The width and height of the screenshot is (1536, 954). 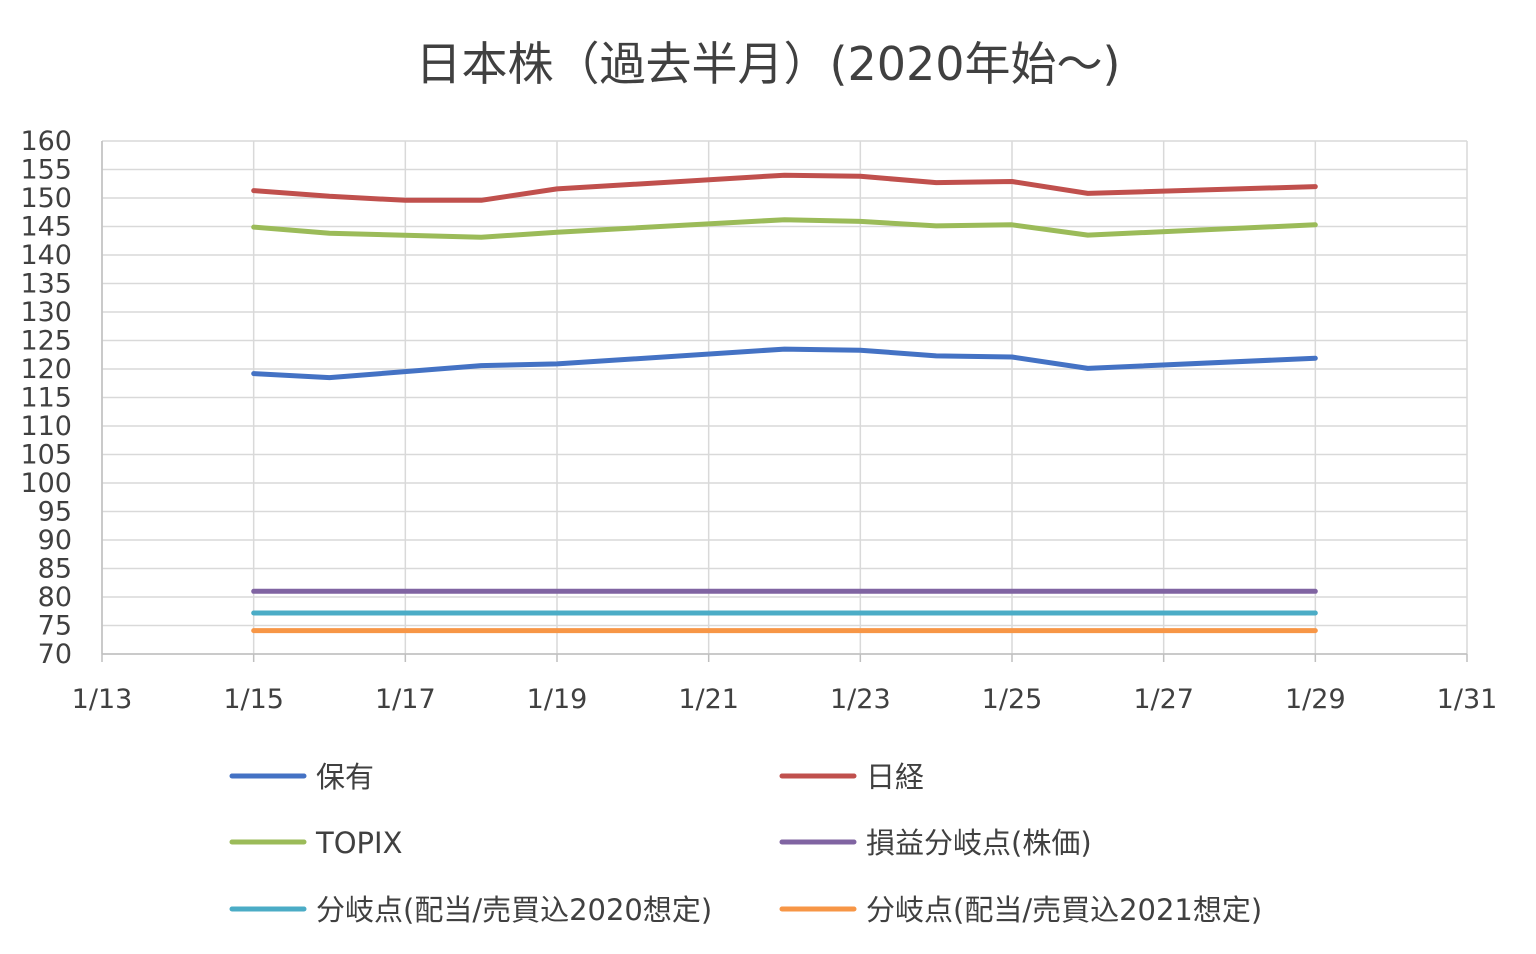 I want to click on y-tick-label: 90, so click(x=55, y=540).